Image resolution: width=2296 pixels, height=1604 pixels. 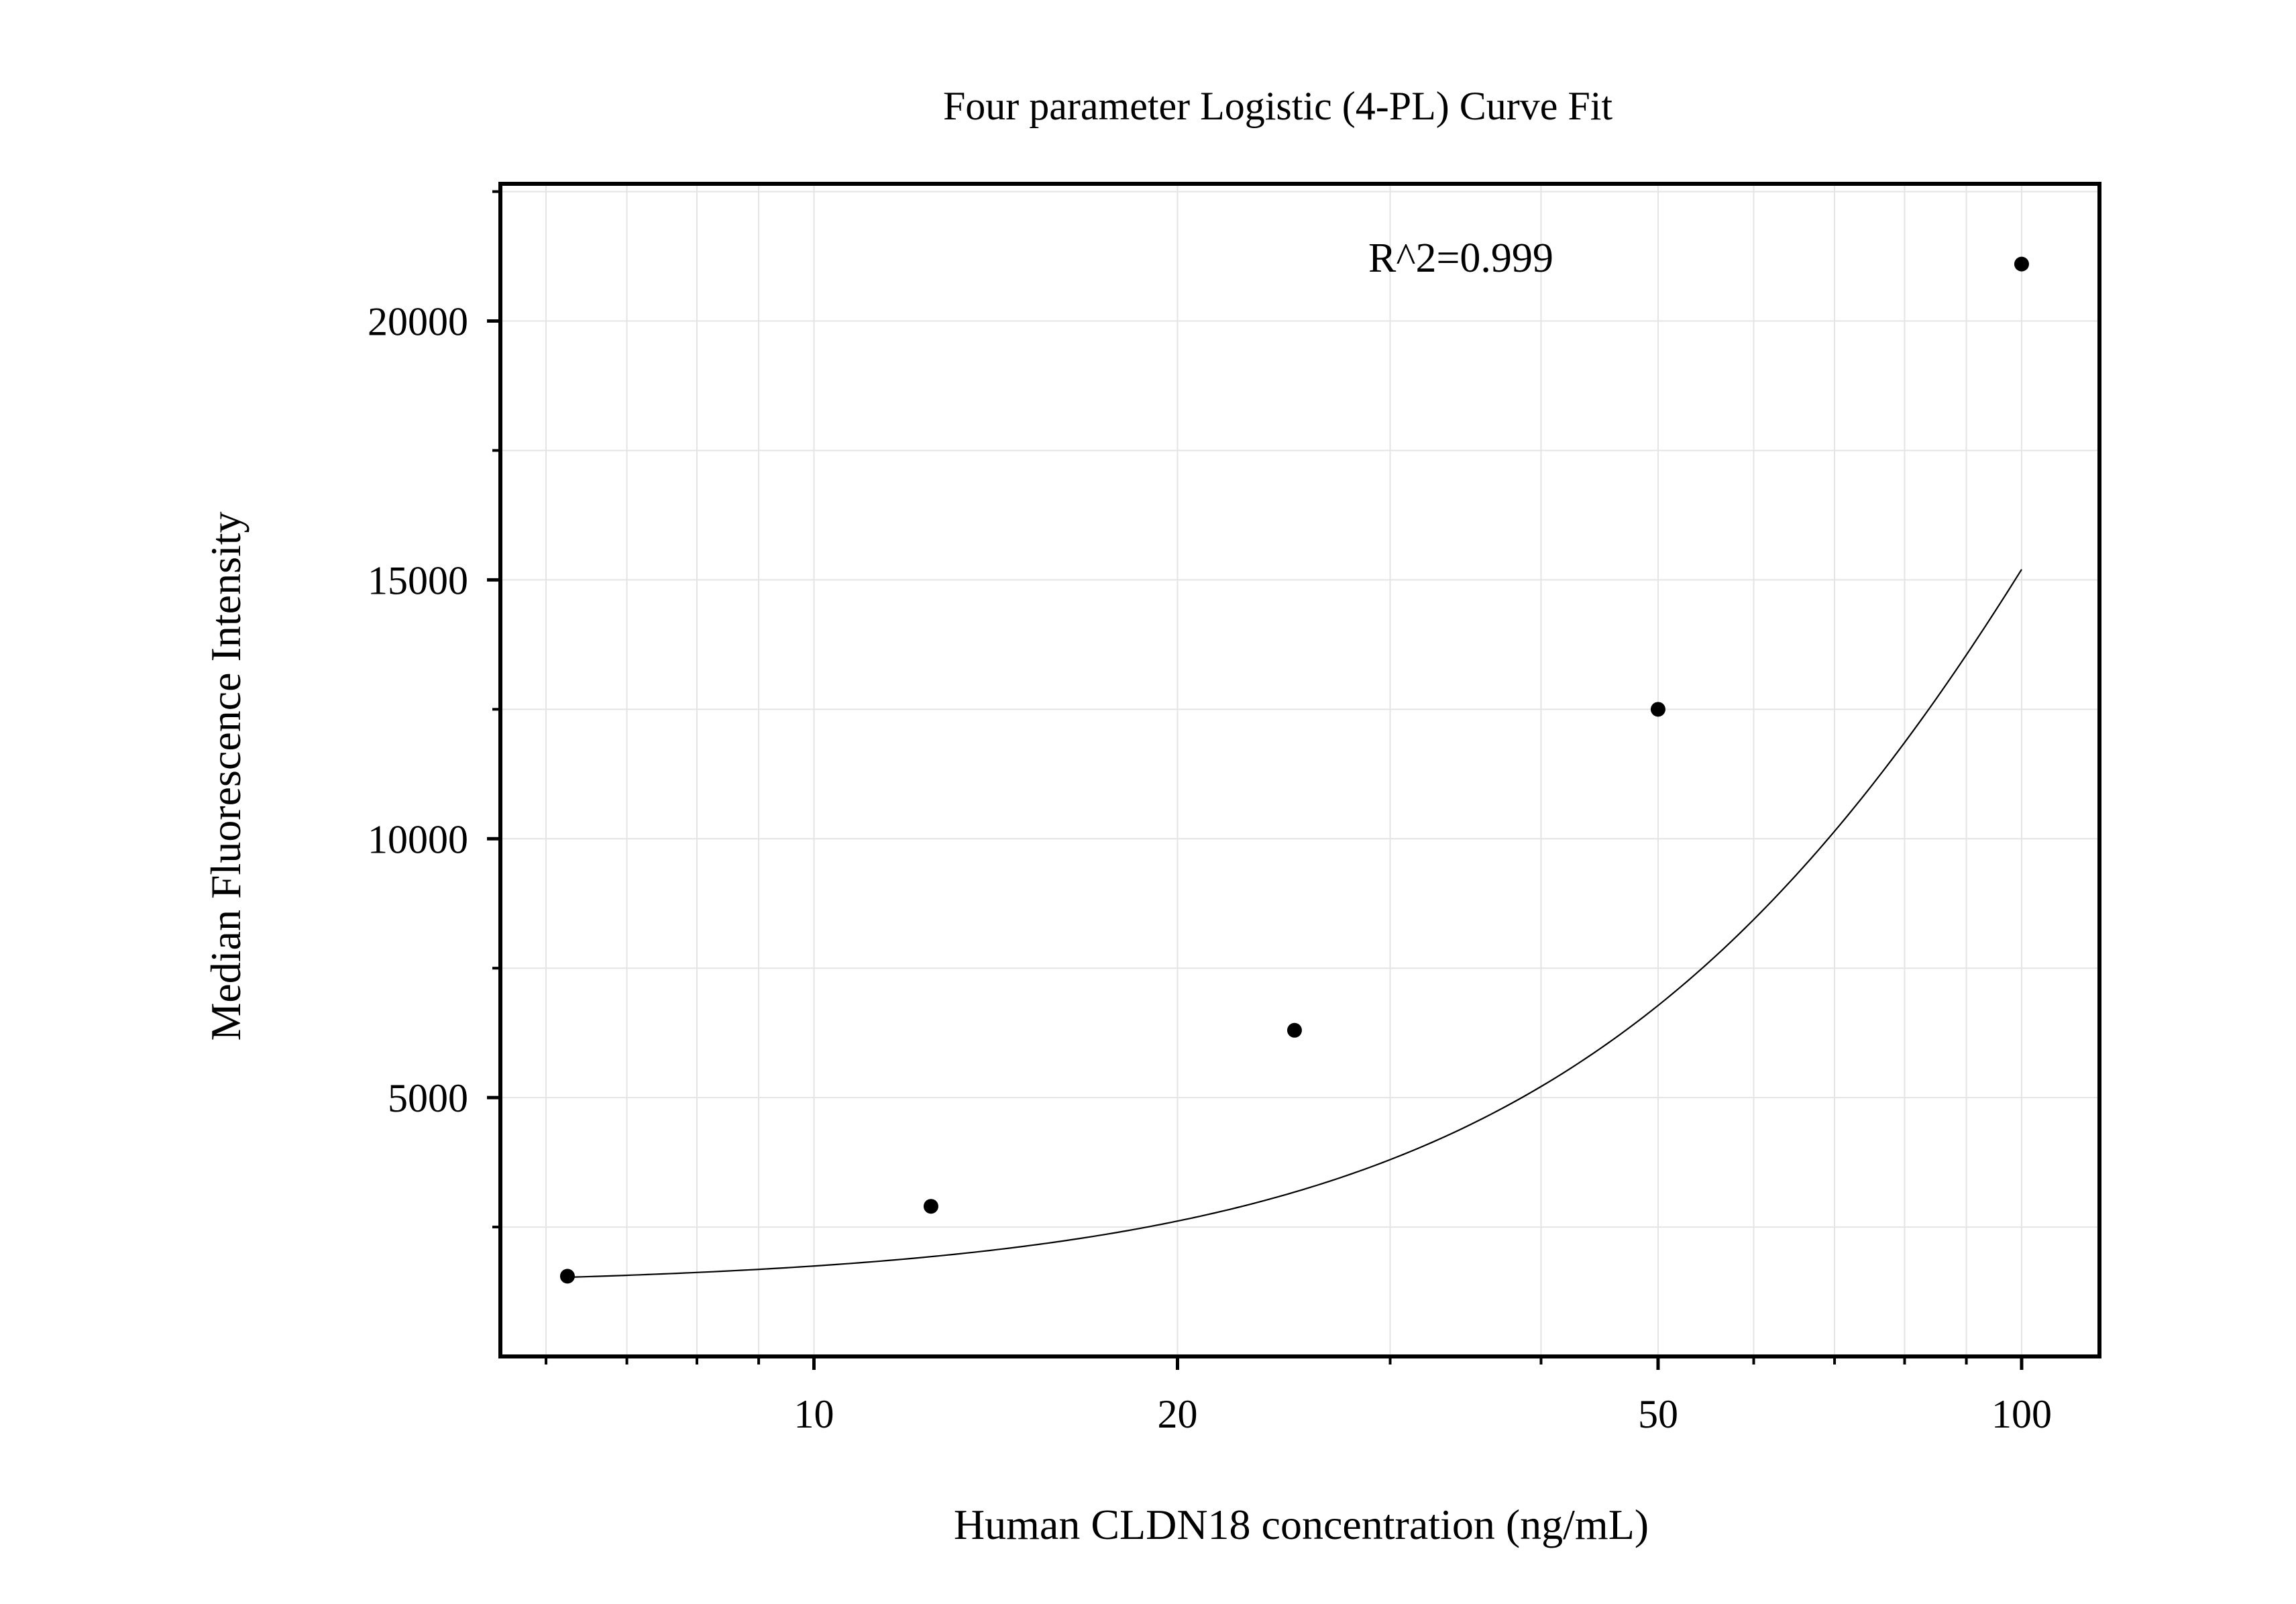 I want to click on x-axis-tick-labels: 10 20 50 100, so click(x=1422, y=1414).